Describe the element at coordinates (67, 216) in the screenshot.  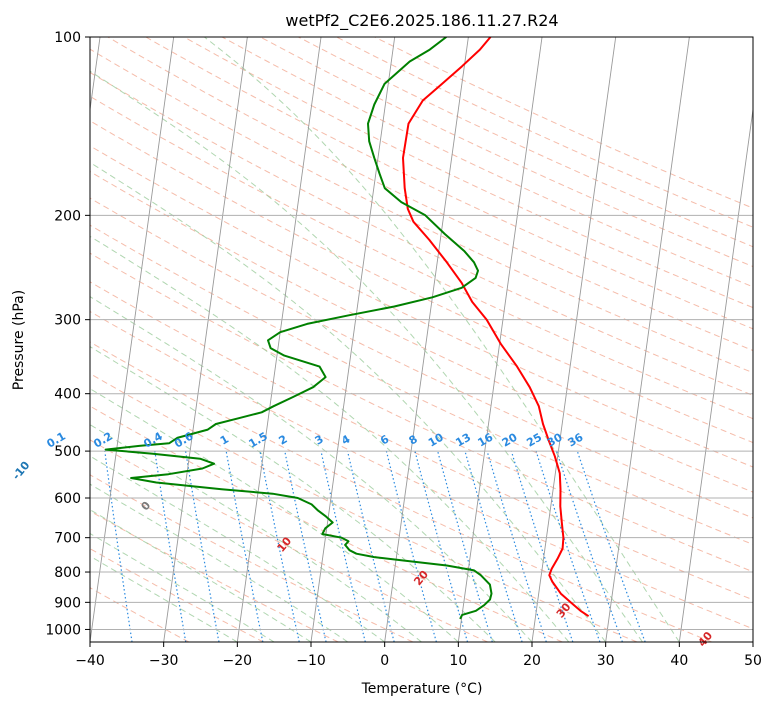
I see `y-tick-label: 200` at that location.